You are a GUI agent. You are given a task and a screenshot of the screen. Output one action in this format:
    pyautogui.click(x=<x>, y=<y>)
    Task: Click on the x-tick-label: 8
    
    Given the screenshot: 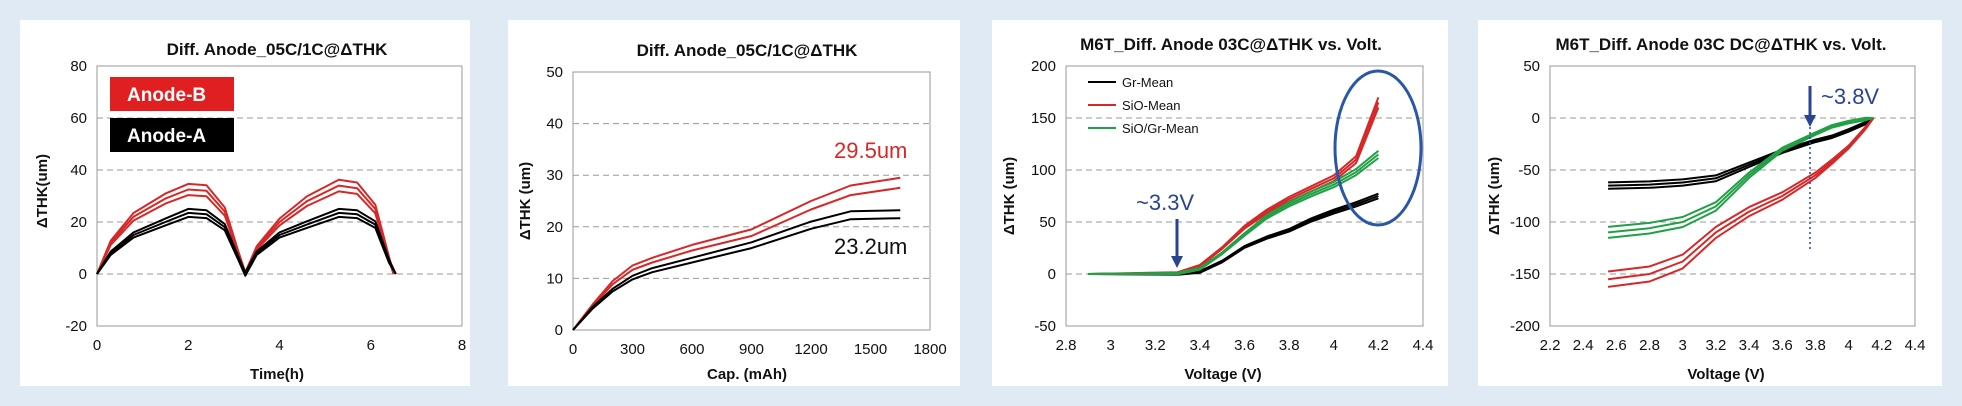 What is the action you would take?
    pyautogui.click(x=462, y=345)
    